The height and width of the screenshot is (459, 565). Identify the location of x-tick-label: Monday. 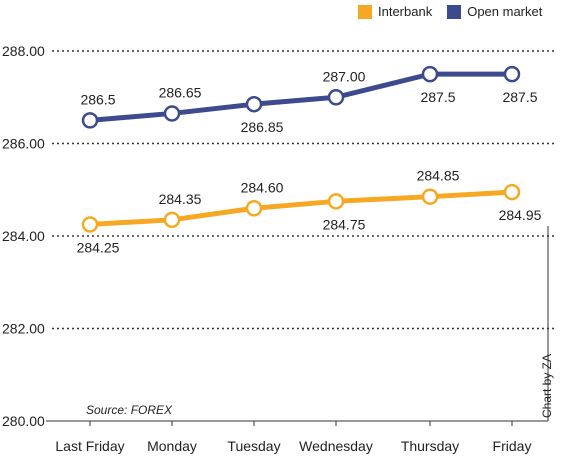
(172, 446).